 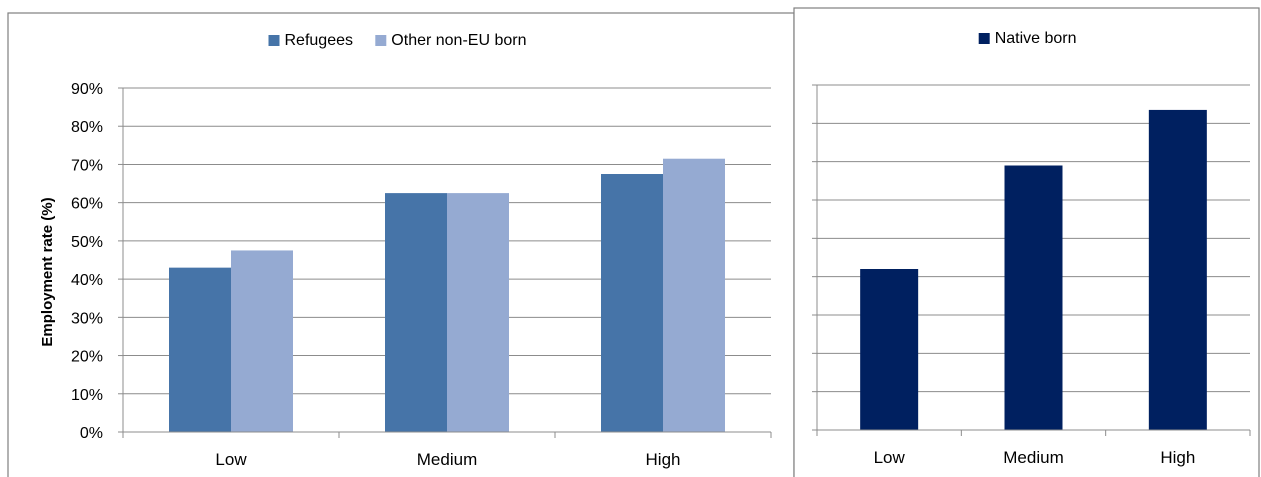 What do you see at coordinates (87, 357) in the screenshot?
I see `y-tick-label: 20%` at bounding box center [87, 357].